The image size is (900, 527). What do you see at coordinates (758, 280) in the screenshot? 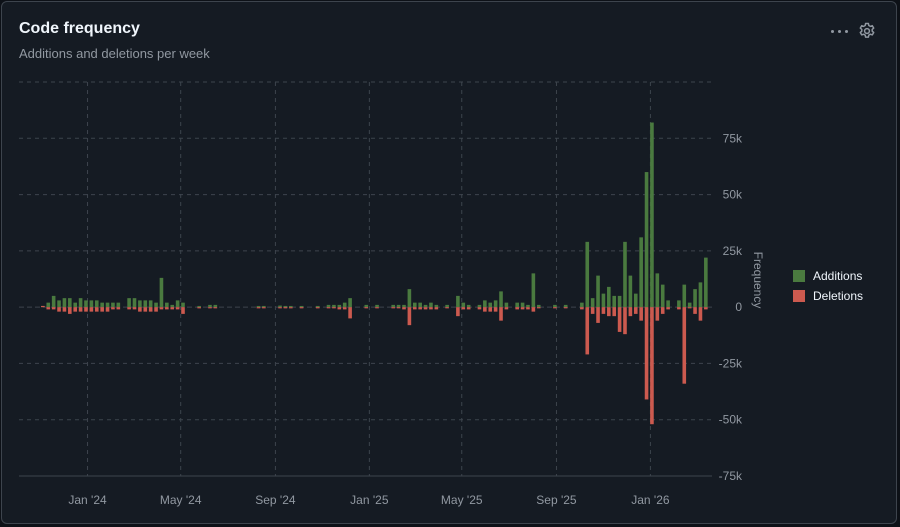
I see `y-axis-label: Frequency` at bounding box center [758, 280].